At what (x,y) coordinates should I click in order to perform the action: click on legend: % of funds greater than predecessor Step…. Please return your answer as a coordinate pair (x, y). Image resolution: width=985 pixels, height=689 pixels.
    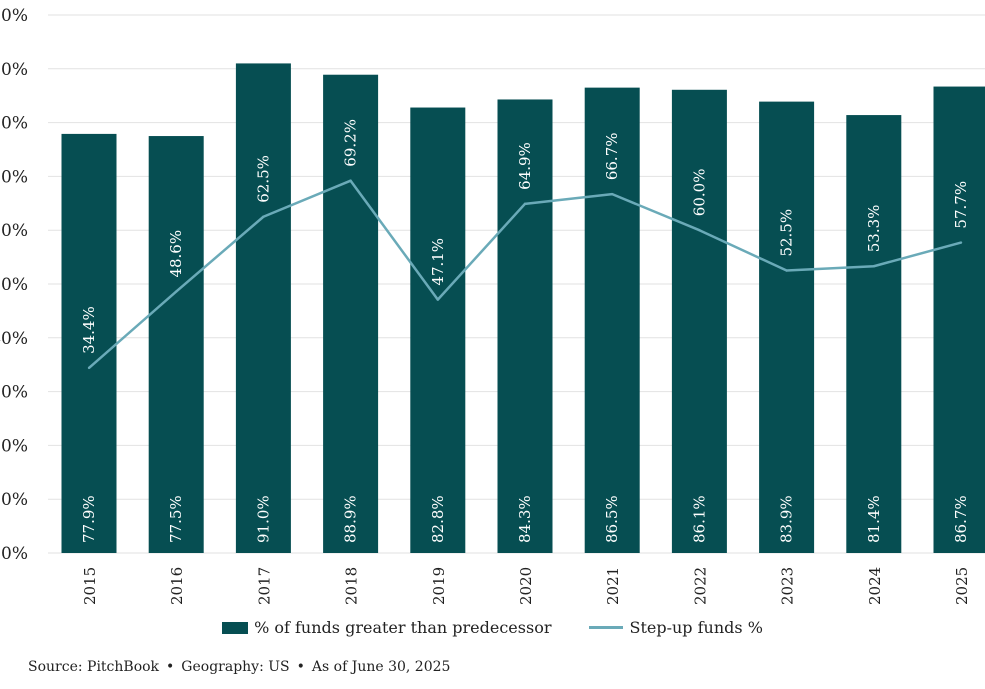
    Looking at the image, I should click on (492, 627).